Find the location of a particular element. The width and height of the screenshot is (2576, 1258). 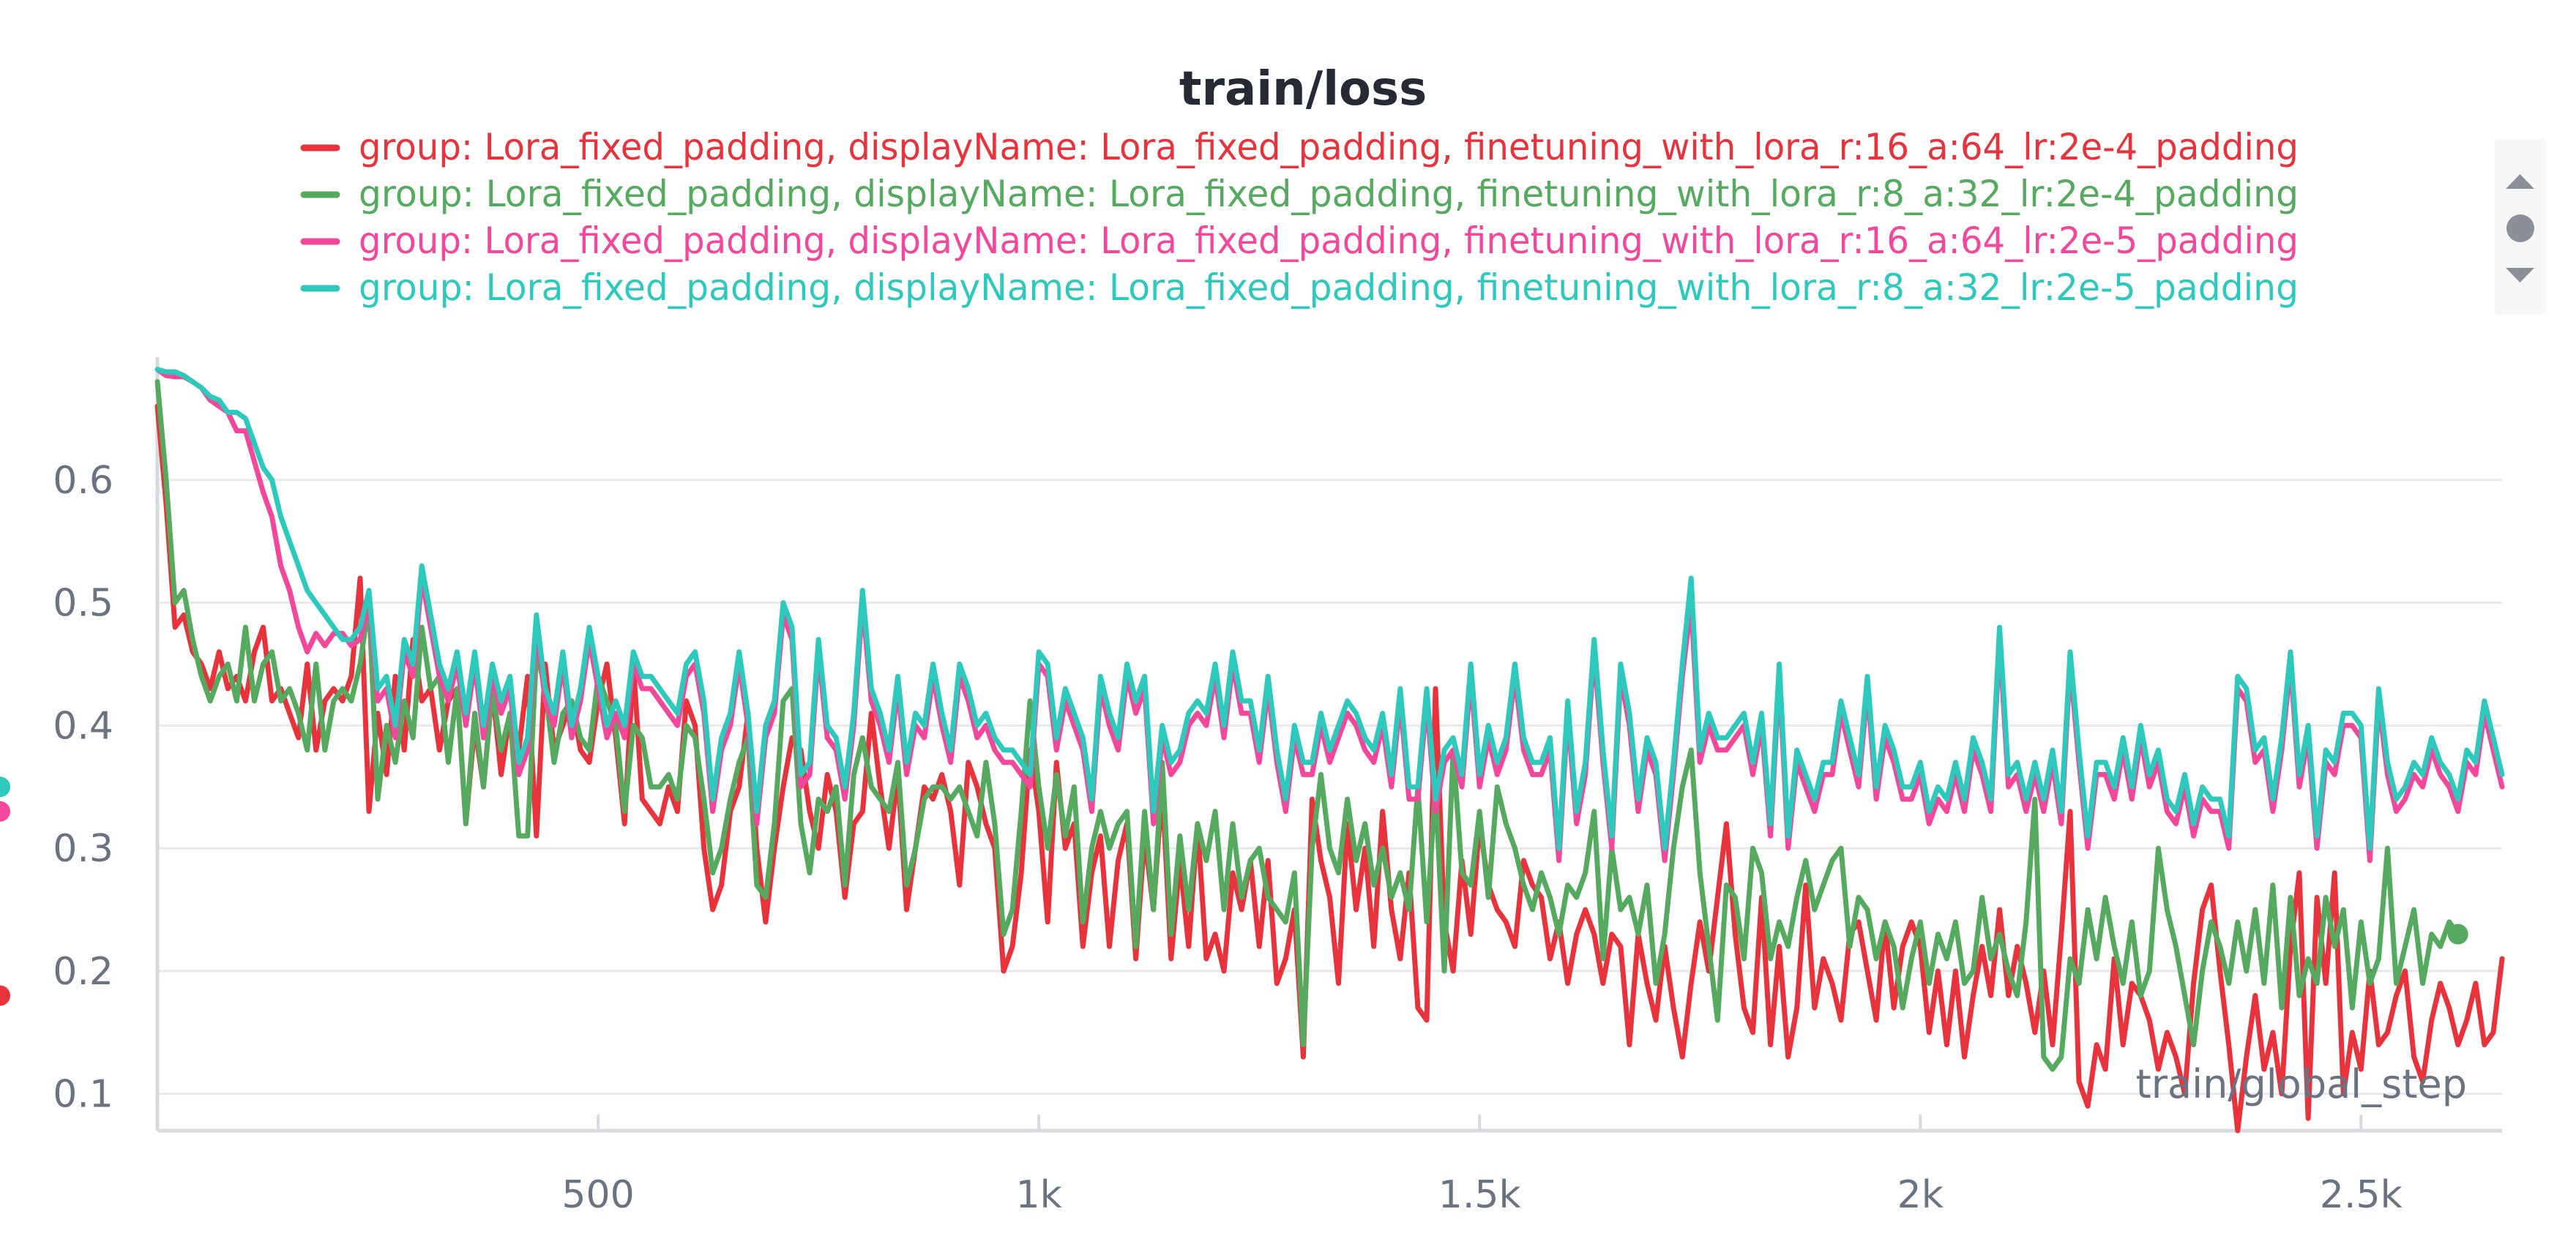

chart-title: train/loss is located at coordinates (1303, 89).